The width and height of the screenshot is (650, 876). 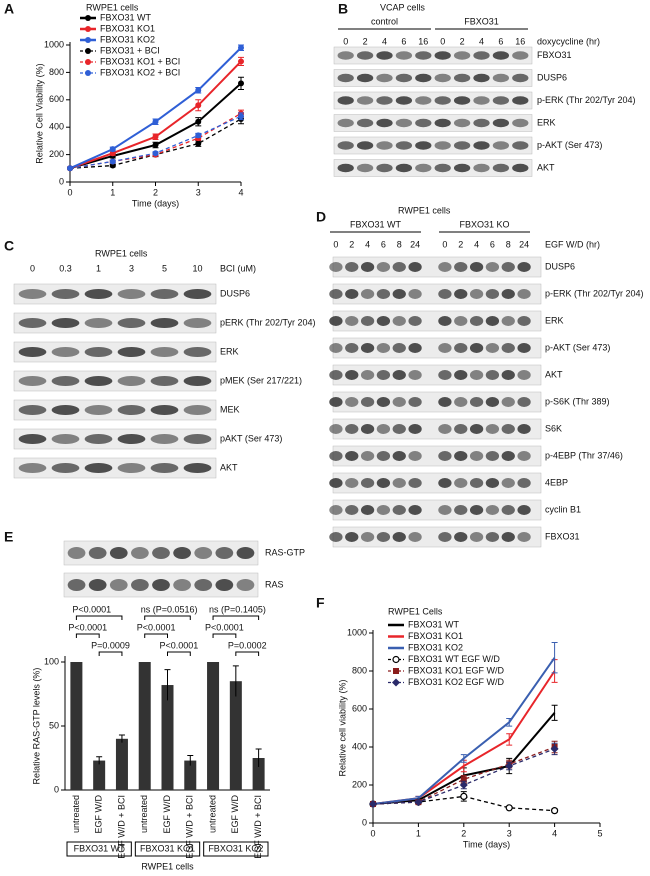 I want to click on x-axis-label: RWPE1 cells, so click(x=167, y=866).